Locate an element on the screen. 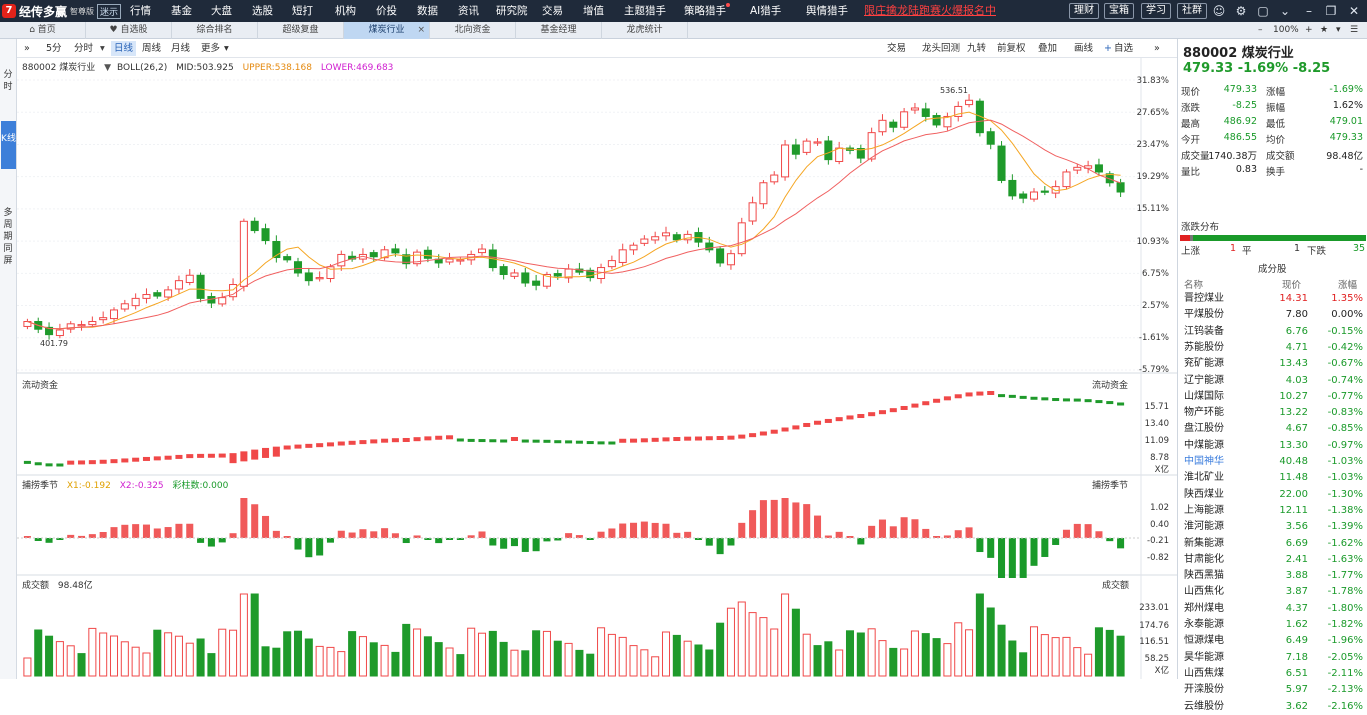 The height and width of the screenshot is (715, 1367). period-more: 更多 is located at coordinates (211, 48).